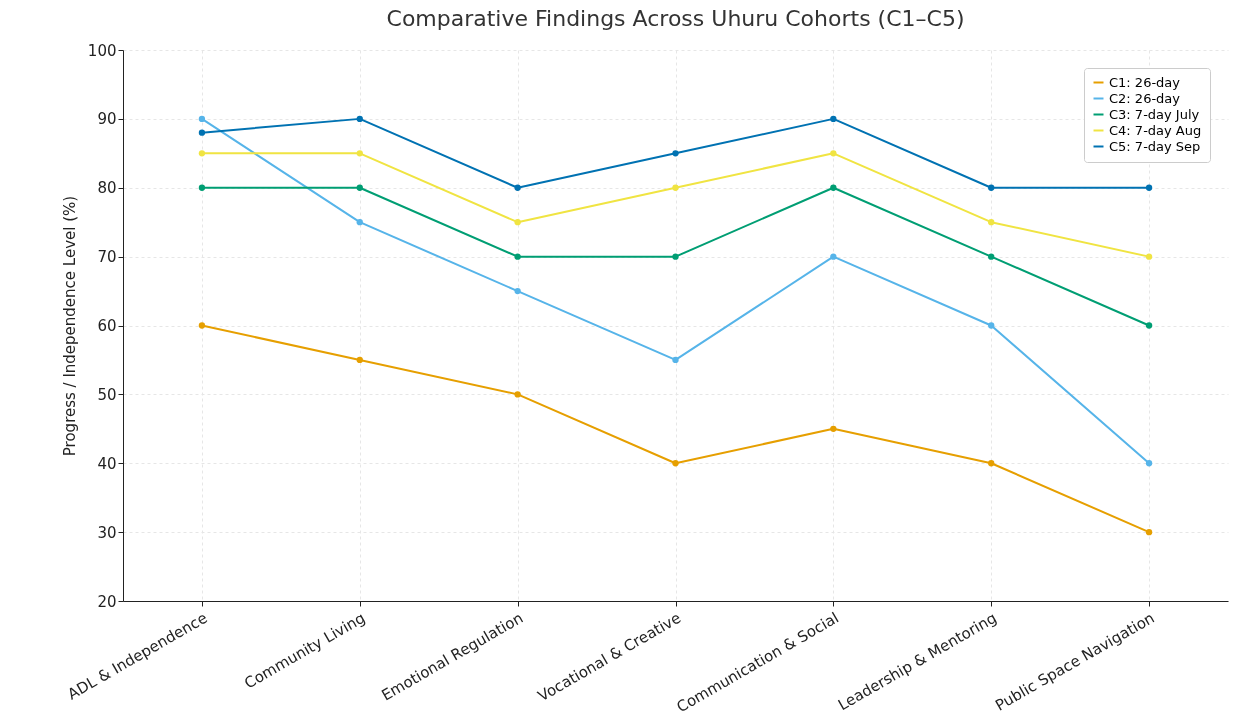  What do you see at coordinates (107, 119) in the screenshot?
I see `y-tick-label: 90` at bounding box center [107, 119].